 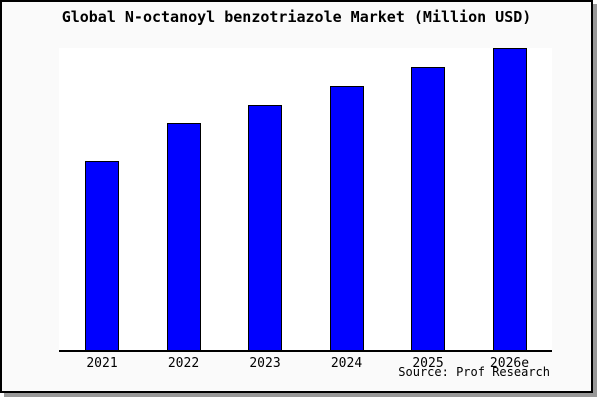 What do you see at coordinates (509, 199) in the screenshot?
I see `bar-2026e` at bounding box center [509, 199].